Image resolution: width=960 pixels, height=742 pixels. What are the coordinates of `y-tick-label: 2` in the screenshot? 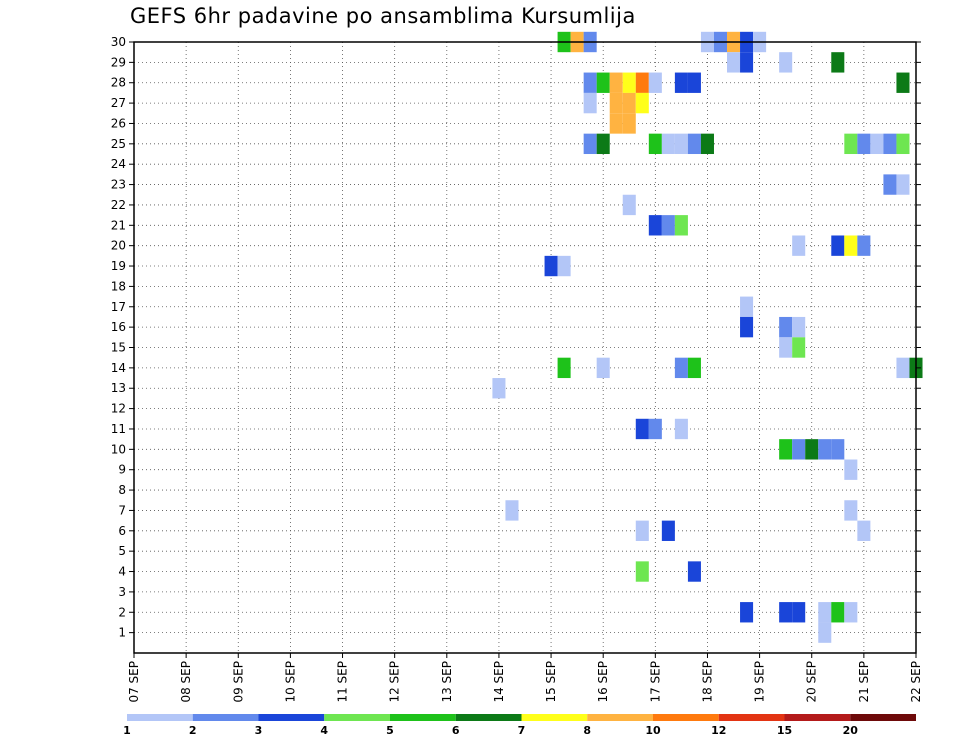 It's located at (122, 612).